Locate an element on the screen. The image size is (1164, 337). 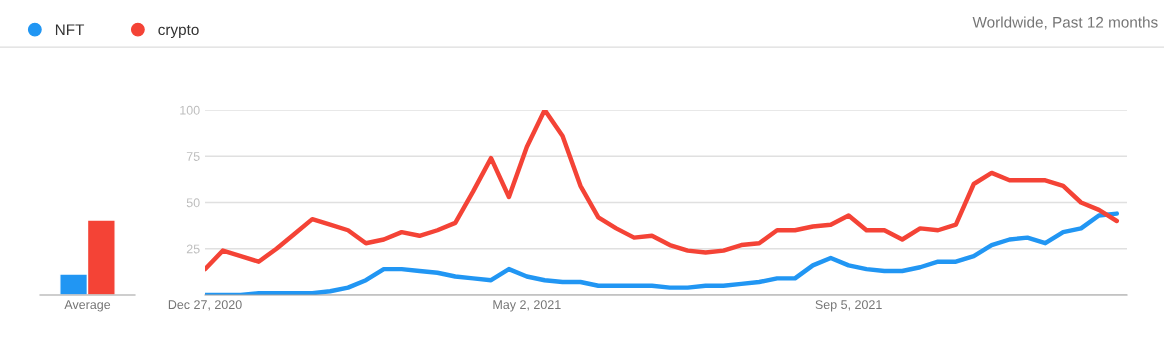
x-tick-label: Dec 27, 2020 is located at coordinates (205, 305).